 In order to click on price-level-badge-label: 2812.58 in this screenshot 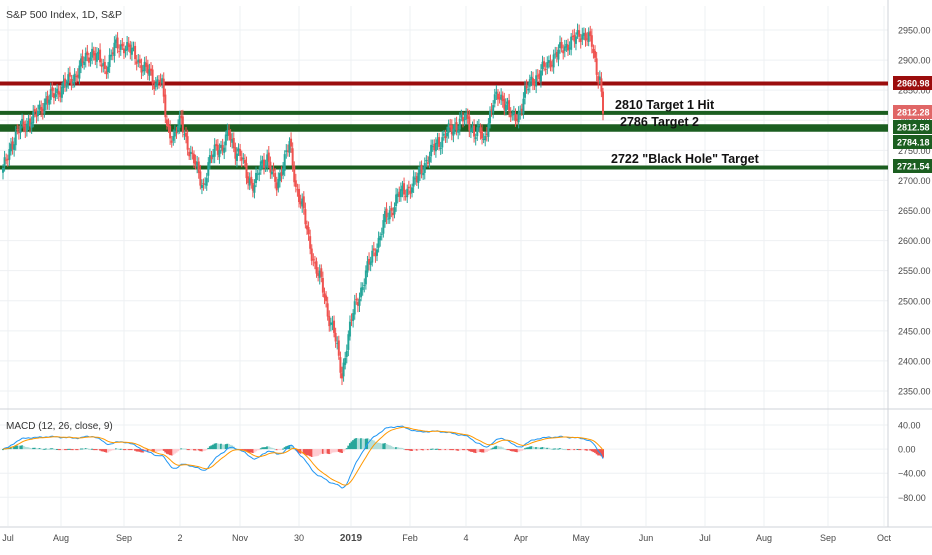, I will do `click(913, 128)`.